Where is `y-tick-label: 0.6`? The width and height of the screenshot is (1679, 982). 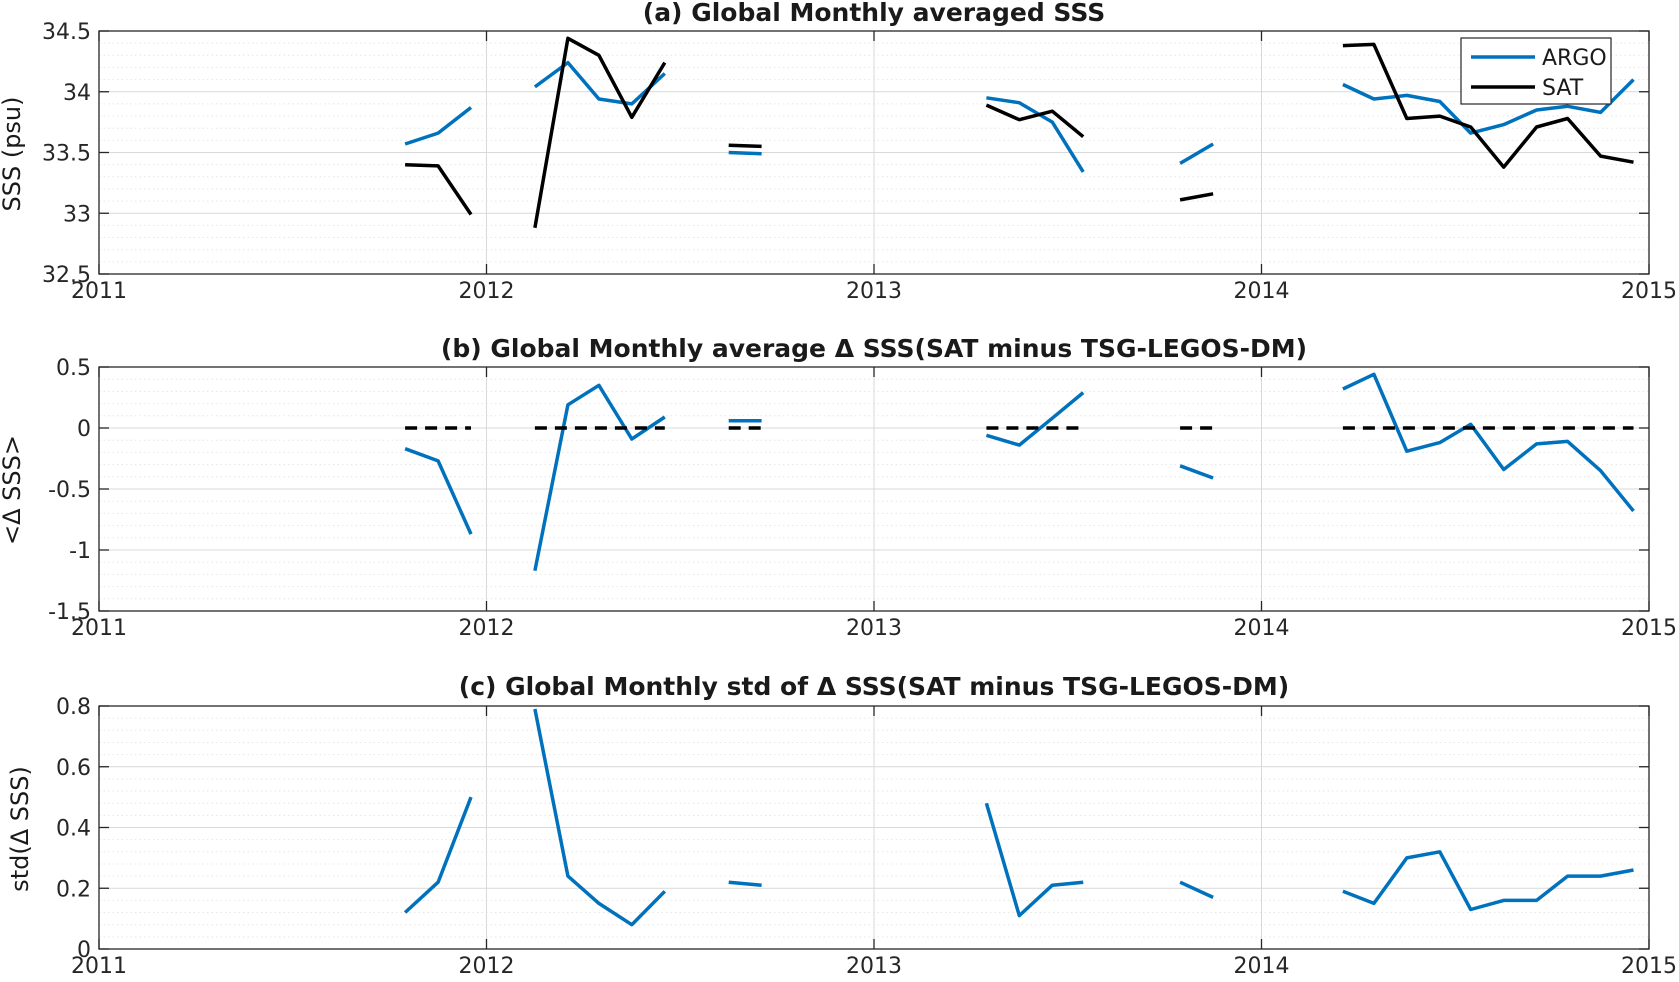
y-tick-label: 0.6 is located at coordinates (73, 768).